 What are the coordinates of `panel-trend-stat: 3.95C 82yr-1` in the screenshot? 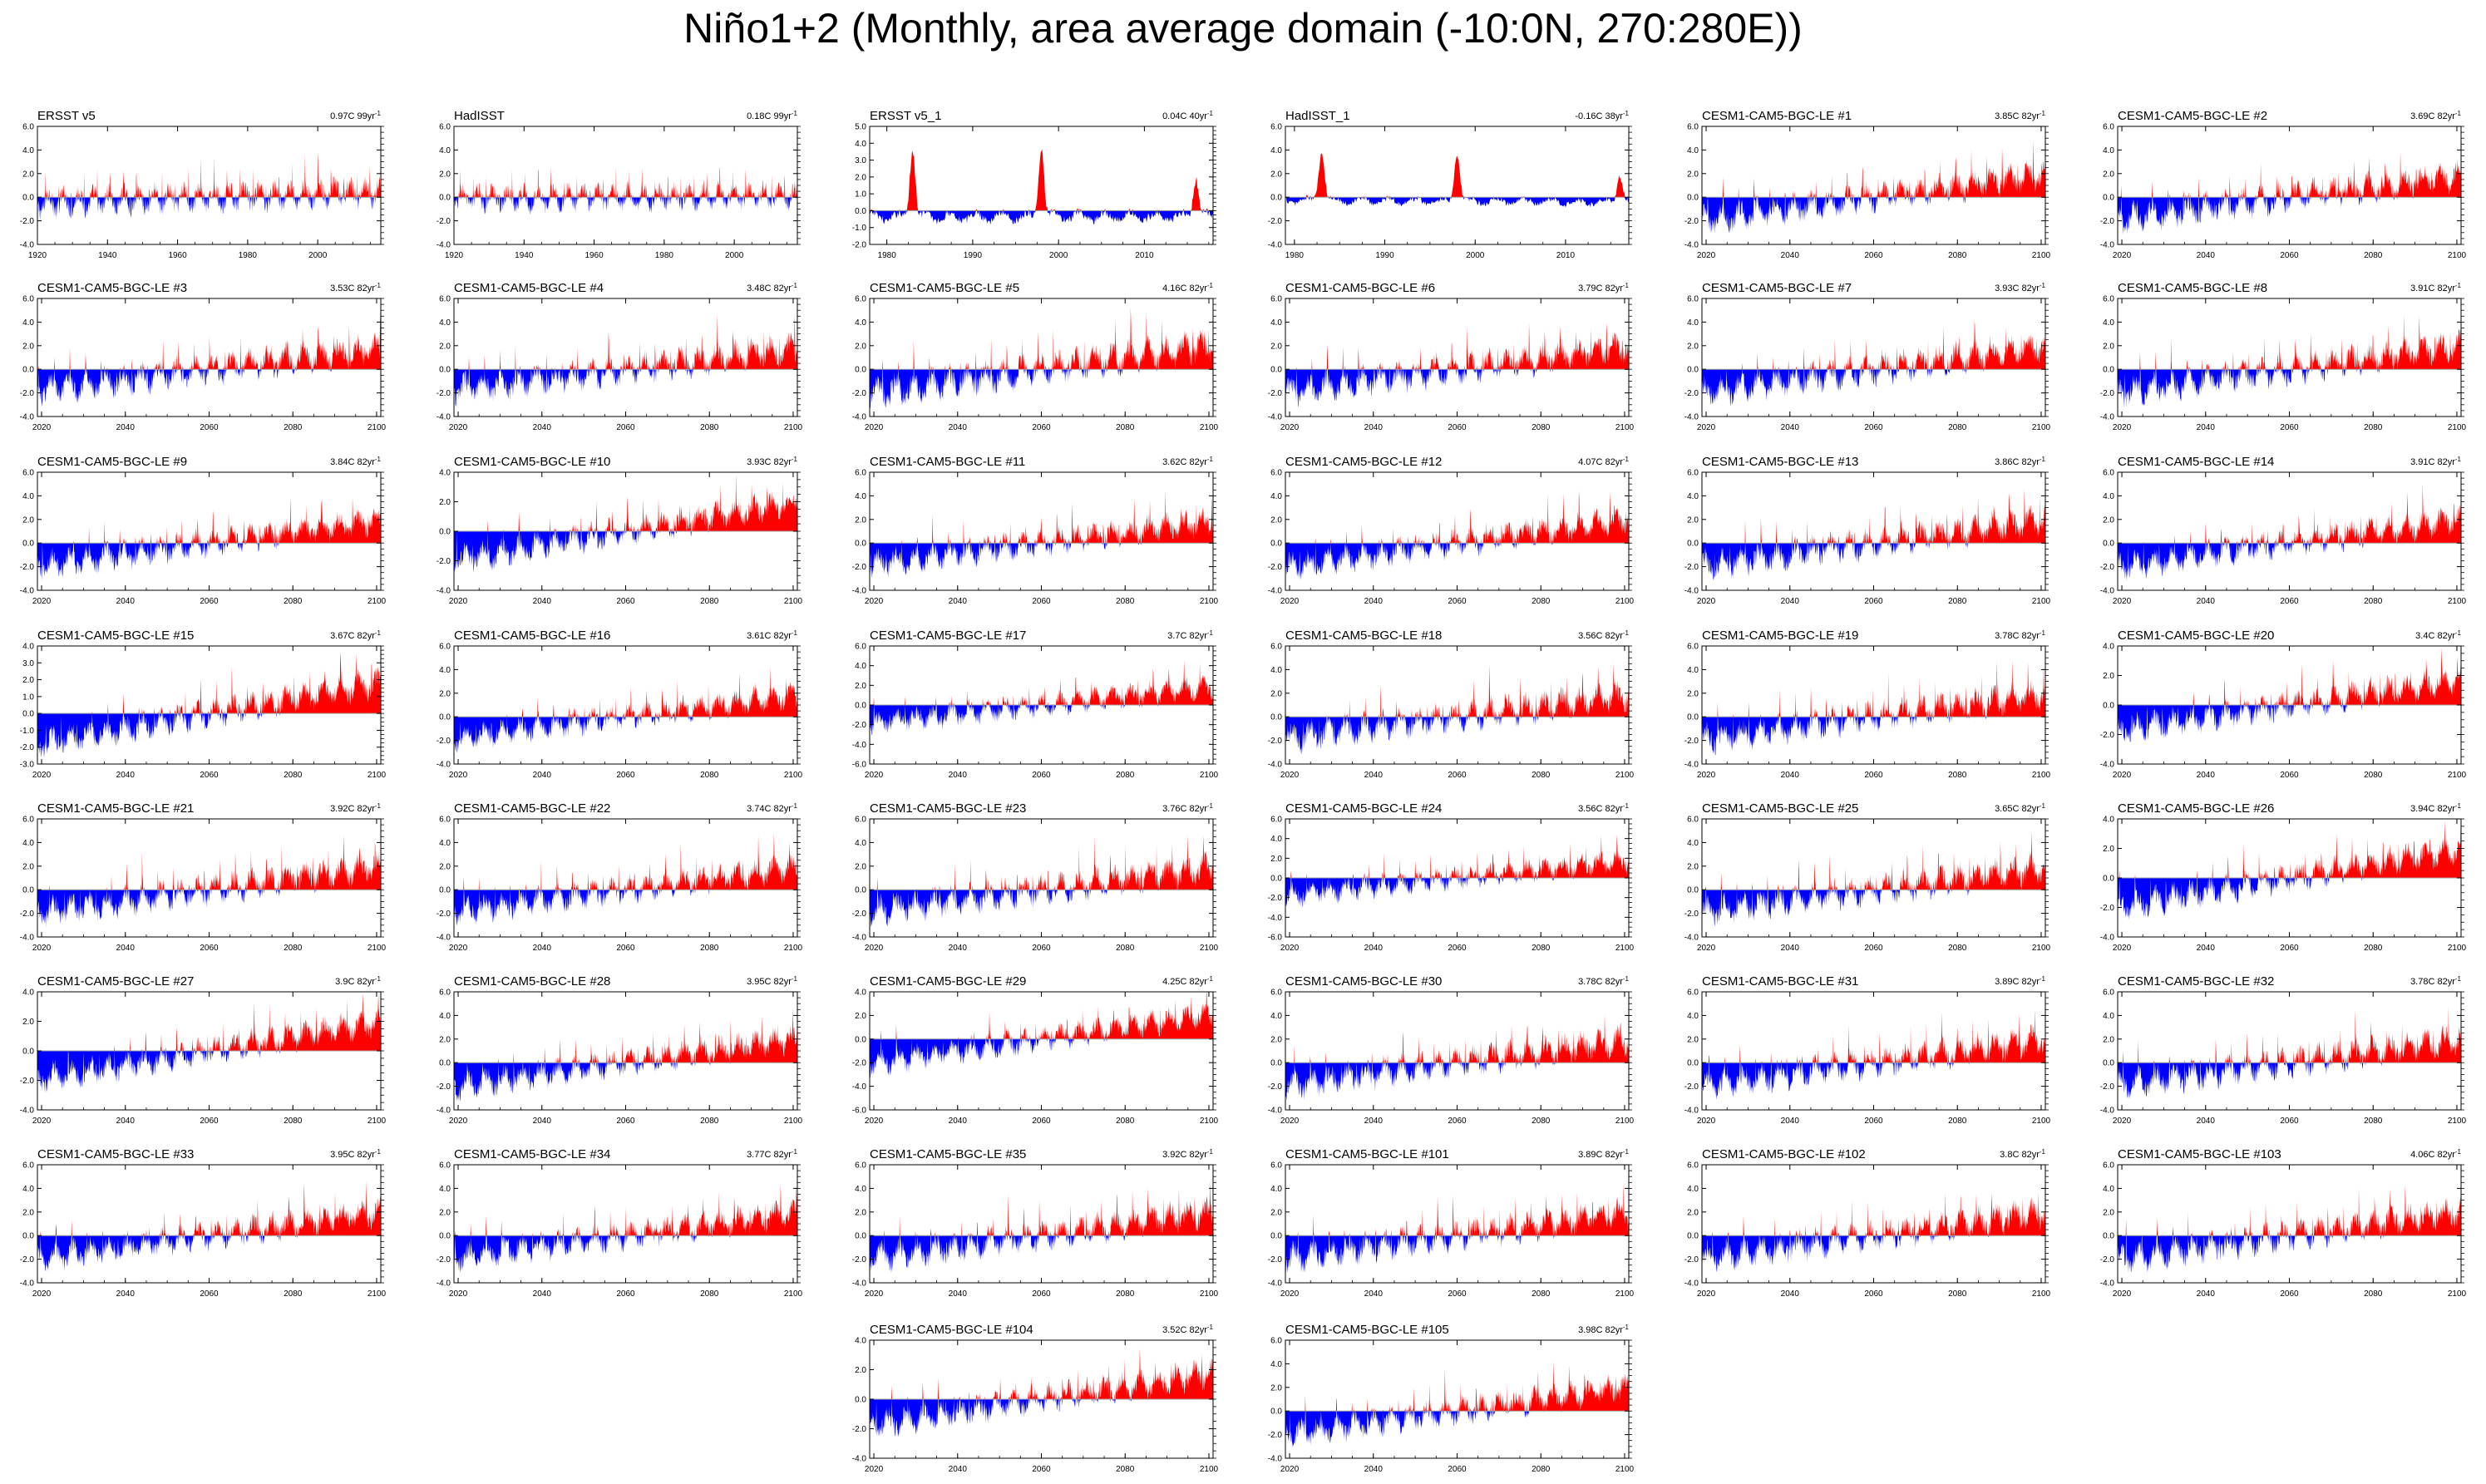 It's located at (772, 981).